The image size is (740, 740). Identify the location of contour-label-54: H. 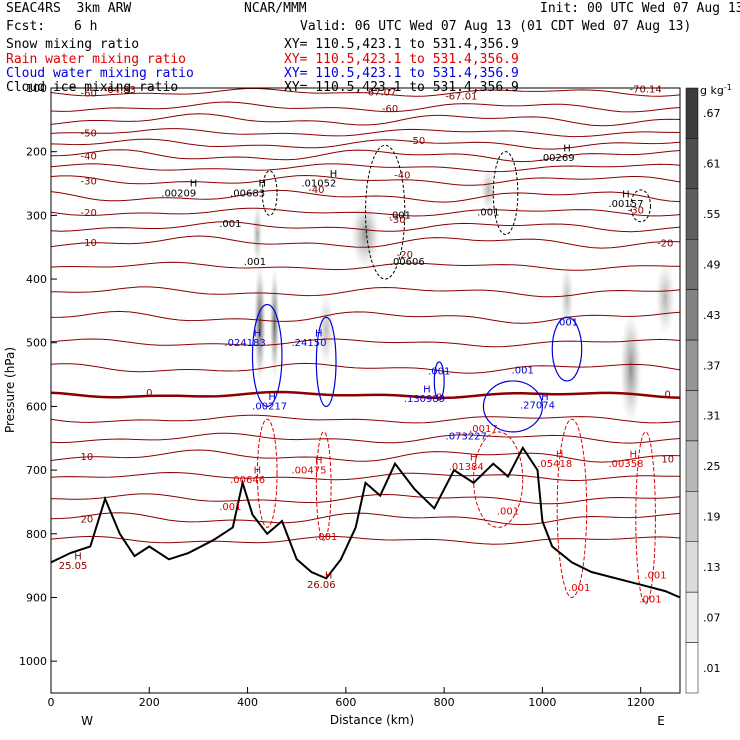
(634, 454).